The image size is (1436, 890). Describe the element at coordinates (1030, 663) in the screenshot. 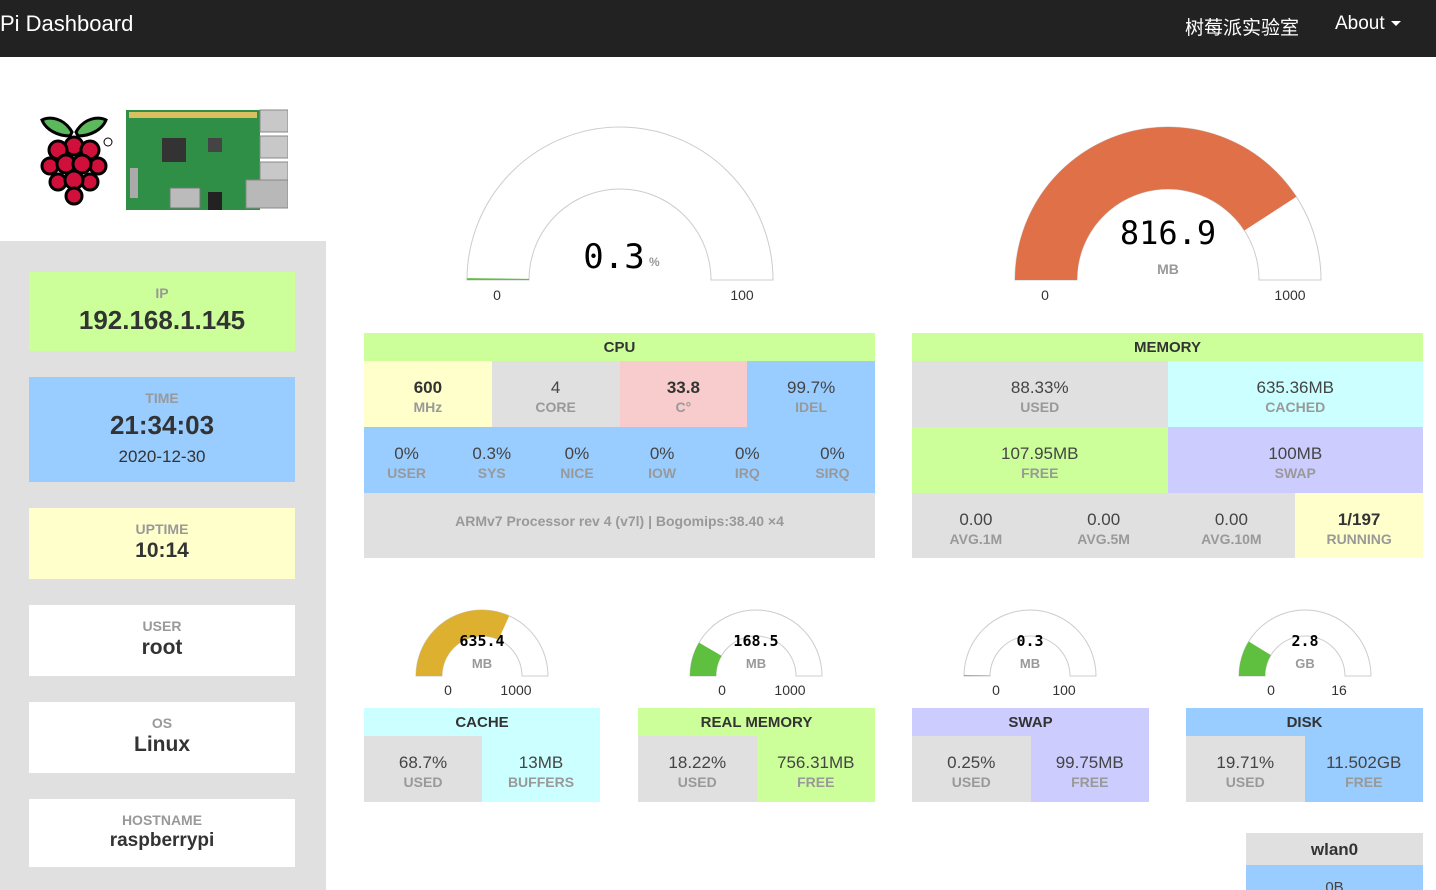

I see `swap-gauge-unit: MB` at that location.